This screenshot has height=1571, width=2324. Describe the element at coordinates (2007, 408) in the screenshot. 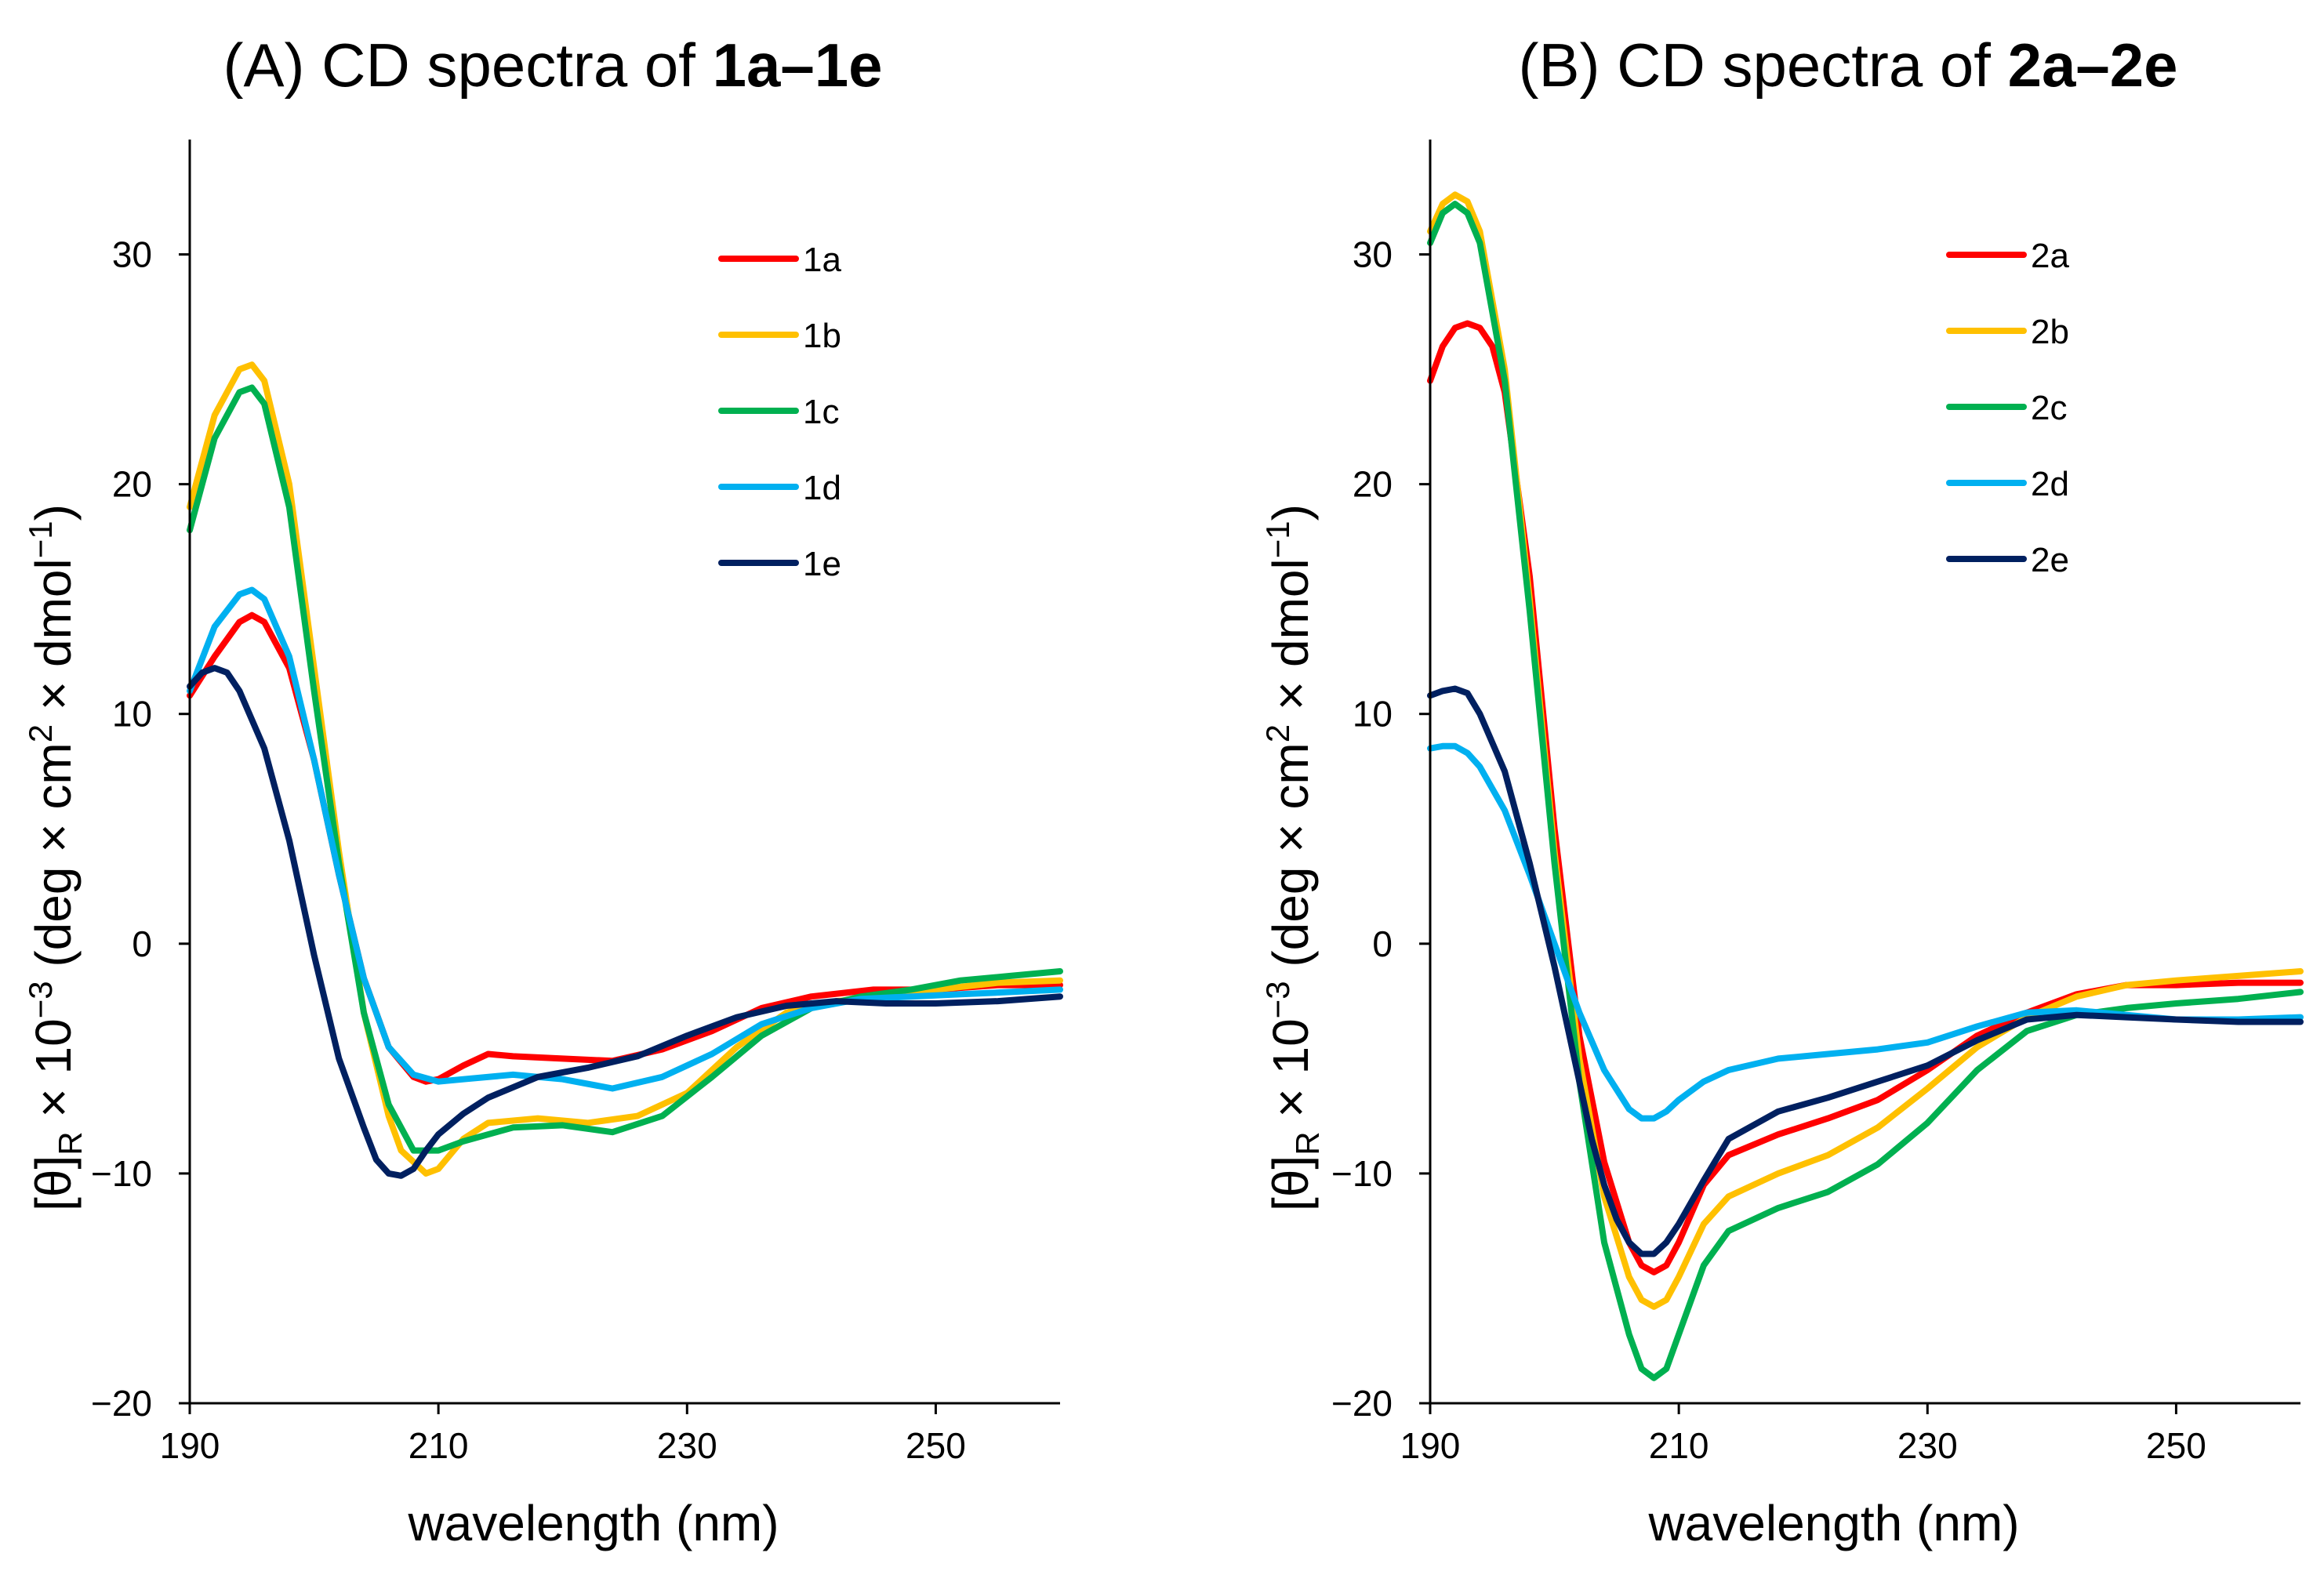

I see `legend: 2a 2b 2c 2d 2e` at that location.